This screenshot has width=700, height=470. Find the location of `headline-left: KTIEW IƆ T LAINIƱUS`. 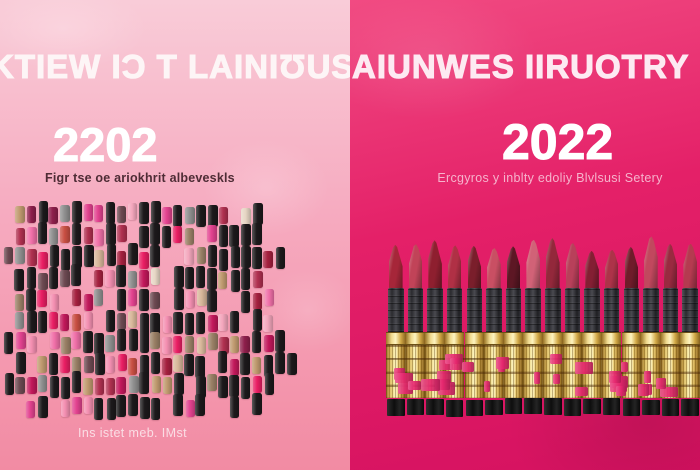

headline-left: KTIEW IƆ T LAINIƱUS is located at coordinates (175, 66).